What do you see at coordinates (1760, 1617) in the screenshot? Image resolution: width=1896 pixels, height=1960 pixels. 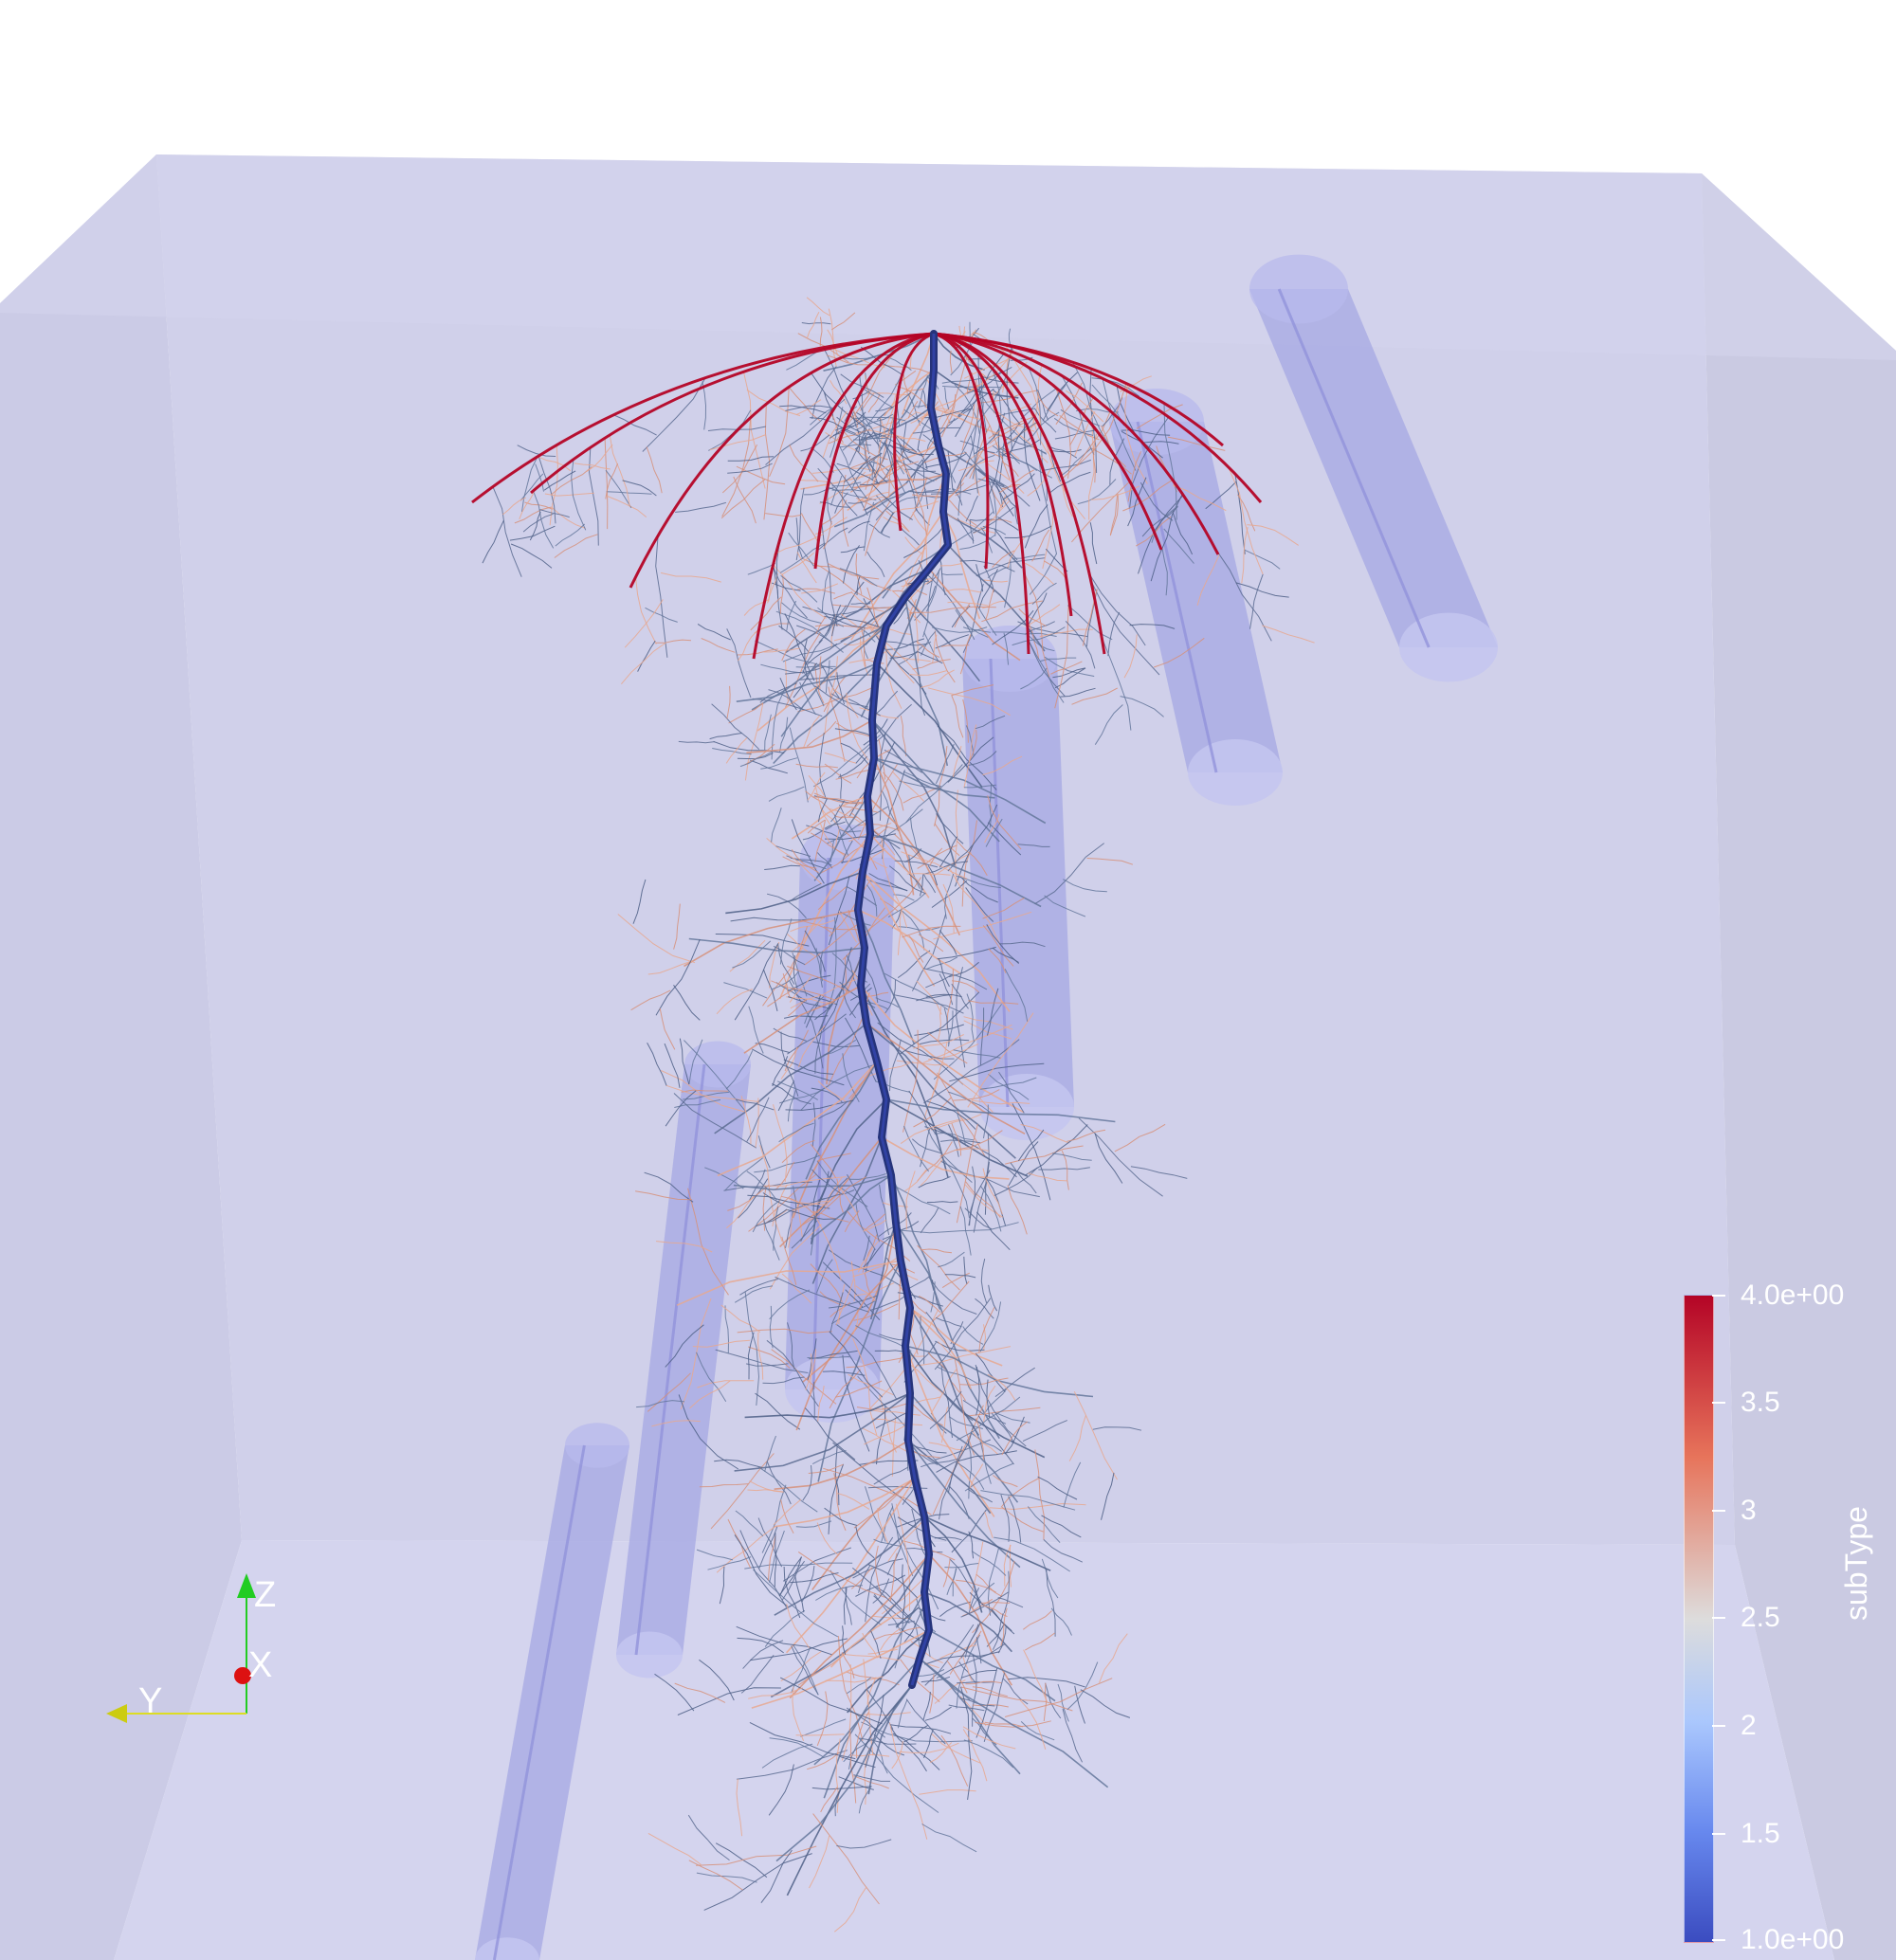 I see `colorbar-label: 2.5` at bounding box center [1760, 1617].